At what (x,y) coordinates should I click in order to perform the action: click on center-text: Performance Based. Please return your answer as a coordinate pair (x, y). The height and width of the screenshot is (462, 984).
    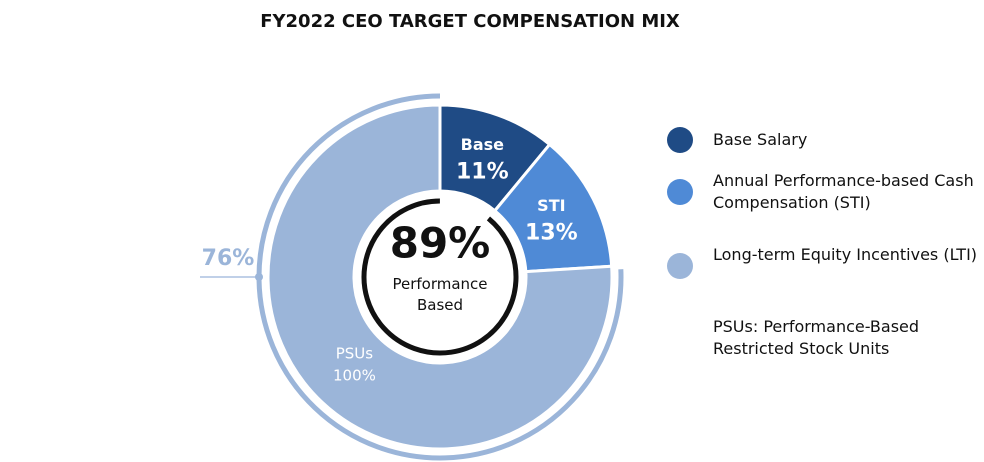
    Looking at the image, I should click on (440, 294).